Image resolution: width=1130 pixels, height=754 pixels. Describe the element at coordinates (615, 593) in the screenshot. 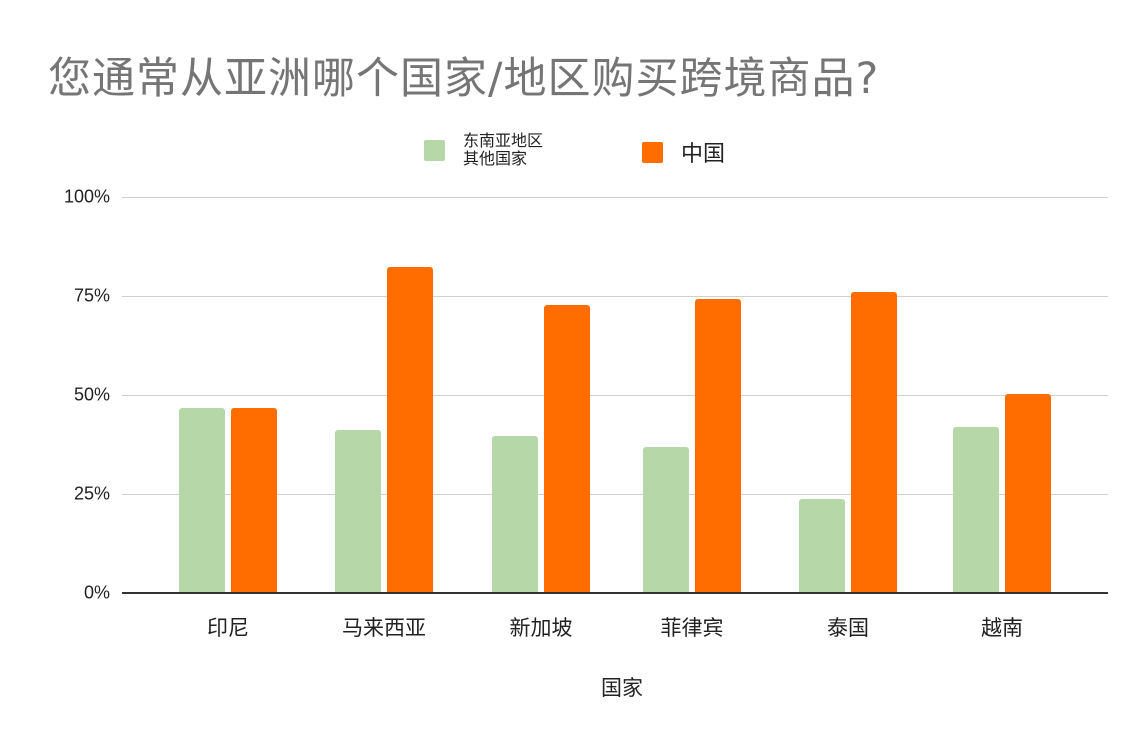

I see `x-axis-line` at that location.